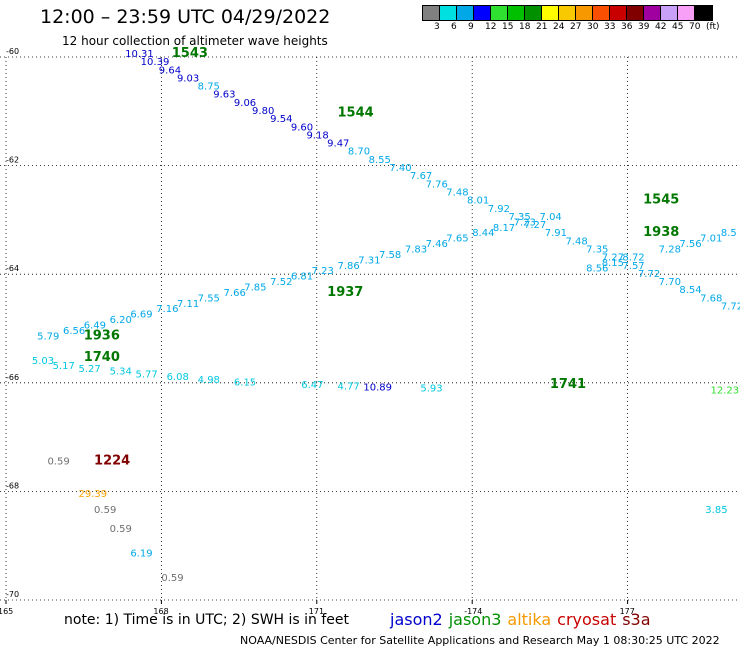 This screenshot has height=650, width=740. Describe the element at coordinates (613, 263) in the screenshot. I see `wave-height-label: 8.15` at that location.